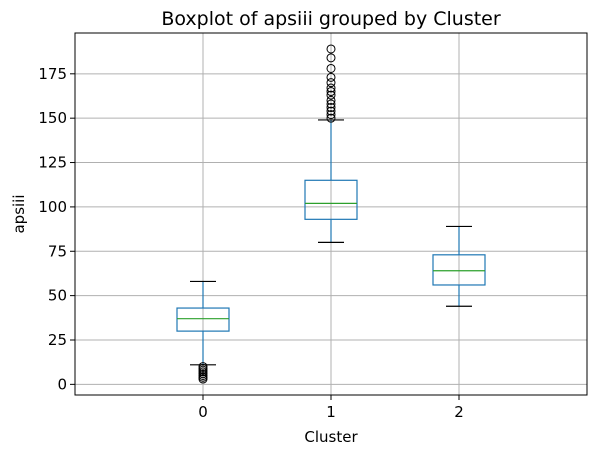  I want to click on chart-title: Boxplot of apsiii grouped by Cluster, so click(331, 19).